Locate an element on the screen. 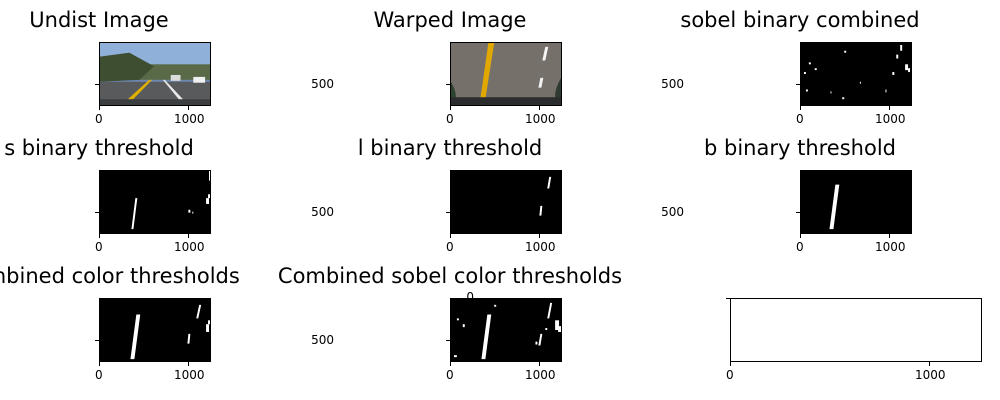 This screenshot has height=400, width=1000. image-combined-color is located at coordinates (155, 330).